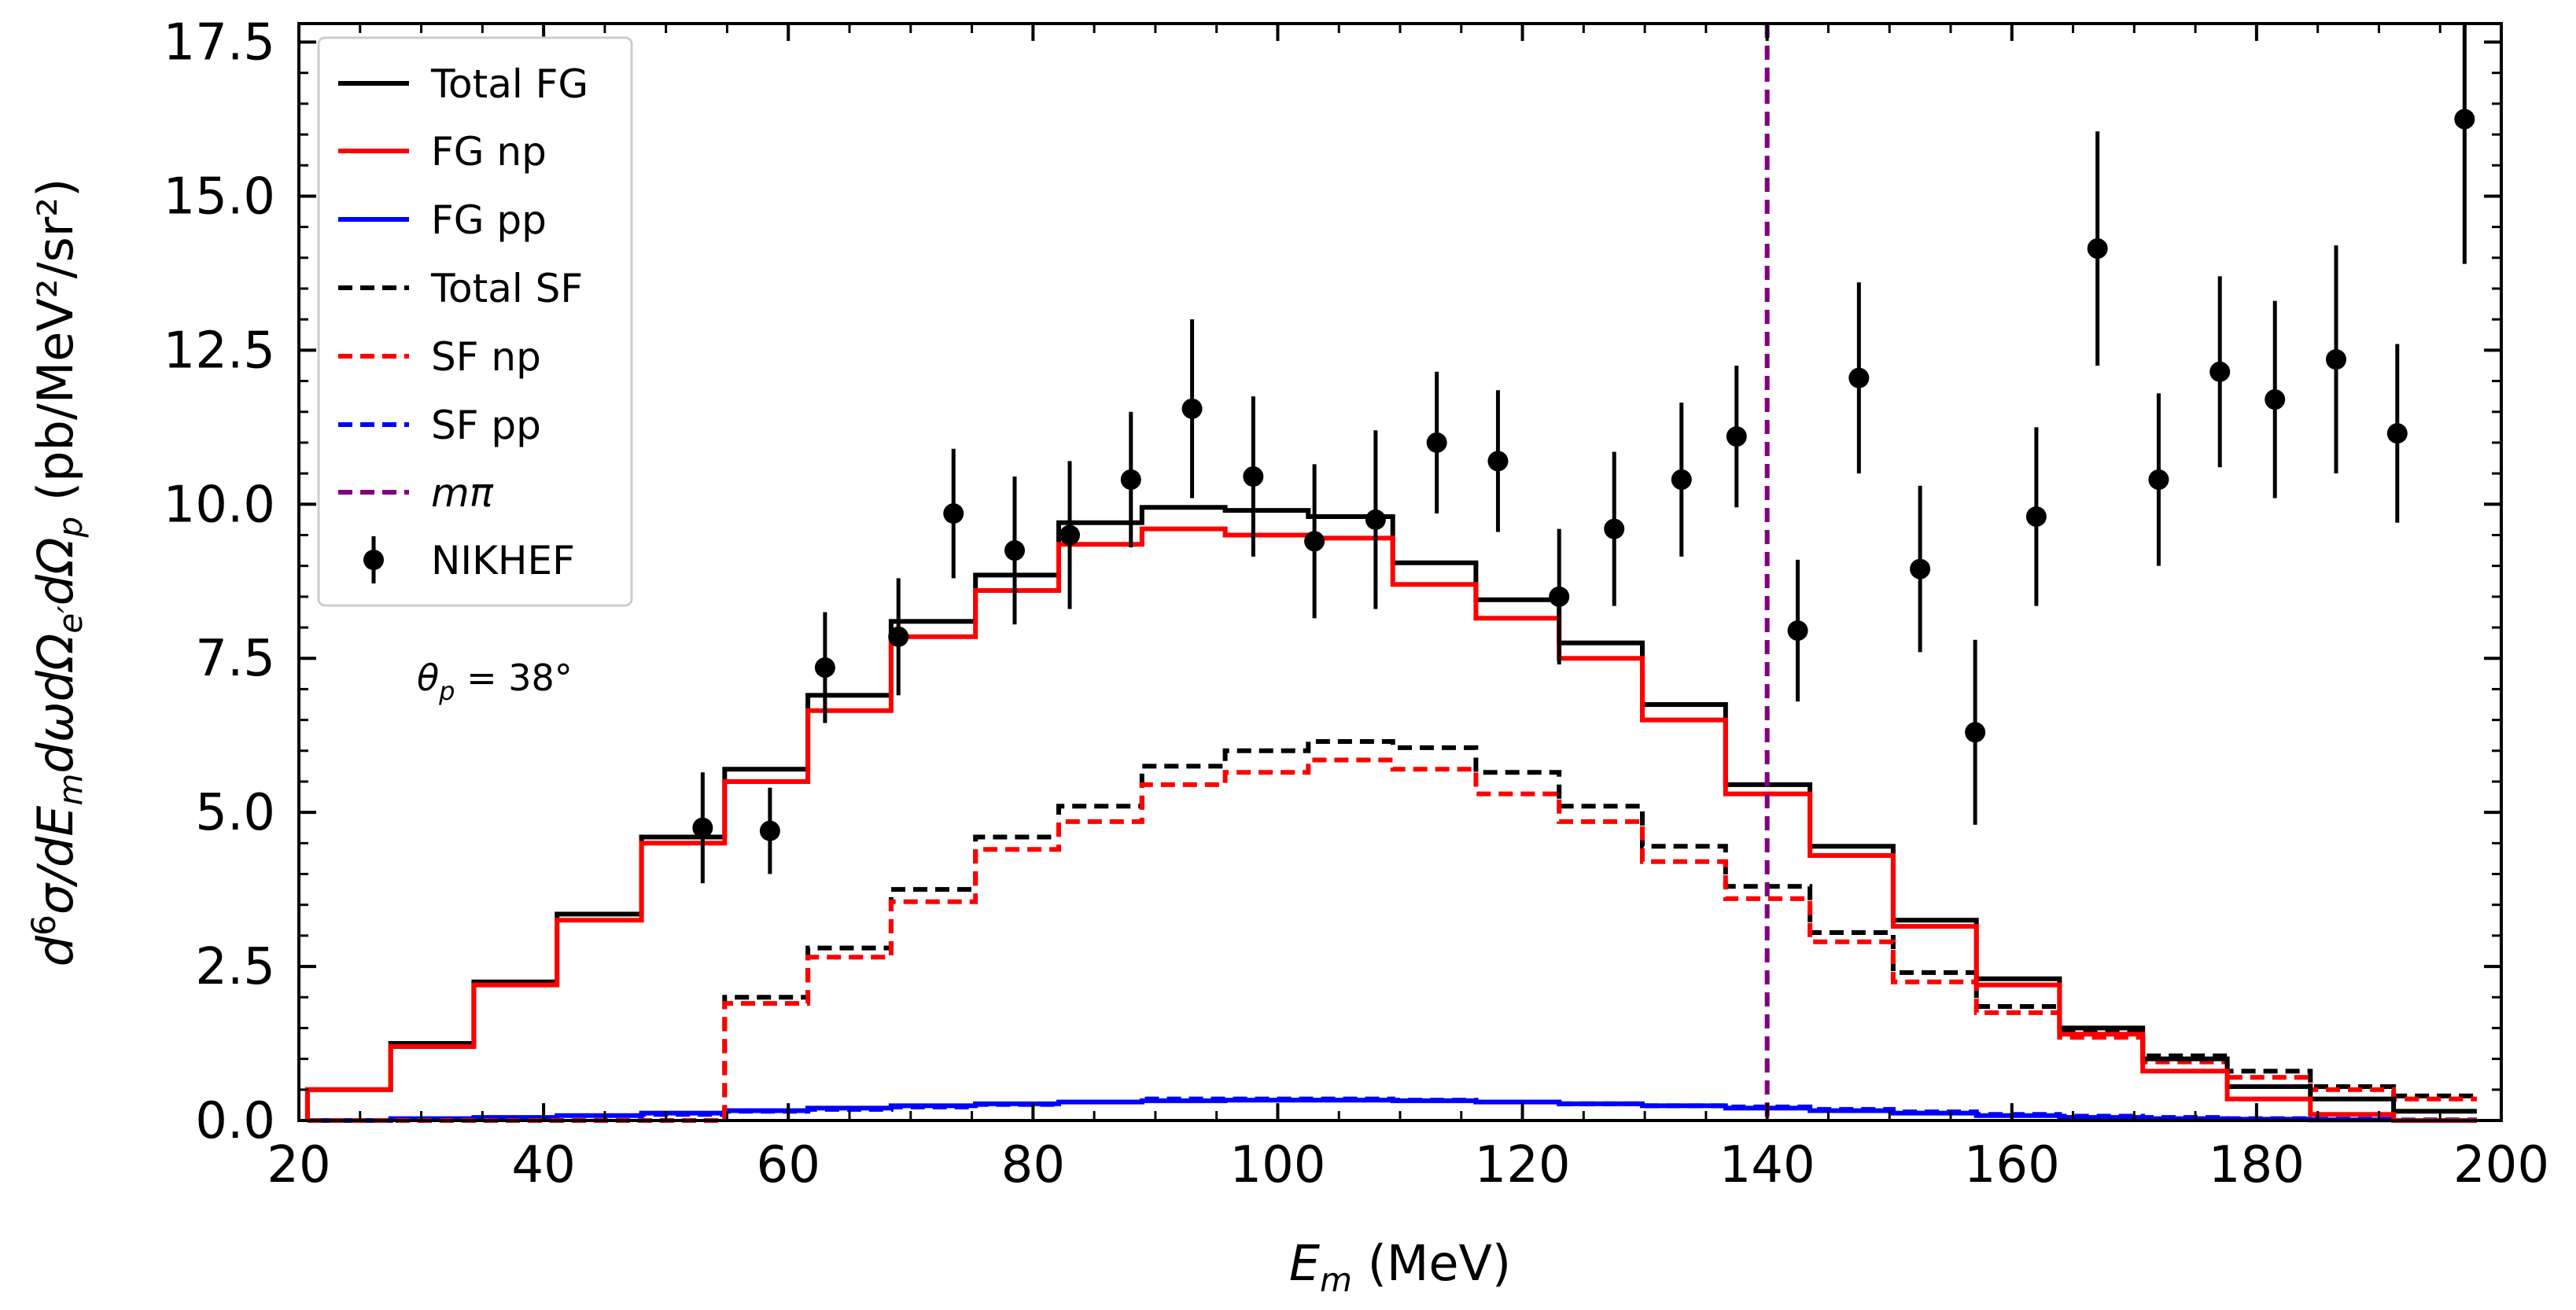  I want to click on legend-item-sf-np: SF np, so click(439, 357).